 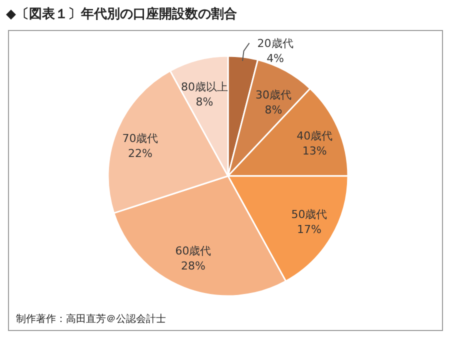 What do you see at coordinates (140, 153) in the screenshot?
I see `data-label: 22%` at bounding box center [140, 153].